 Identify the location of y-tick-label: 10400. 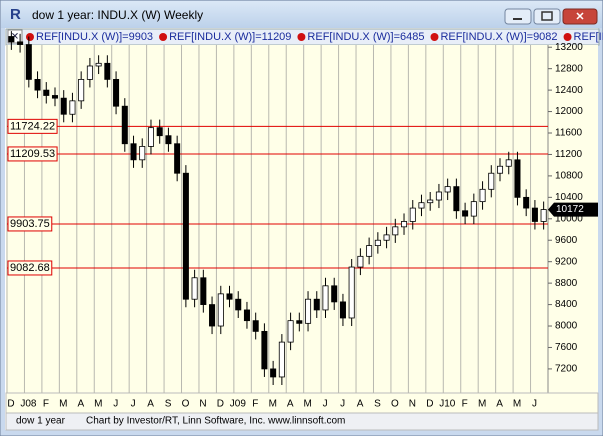
(569, 197).